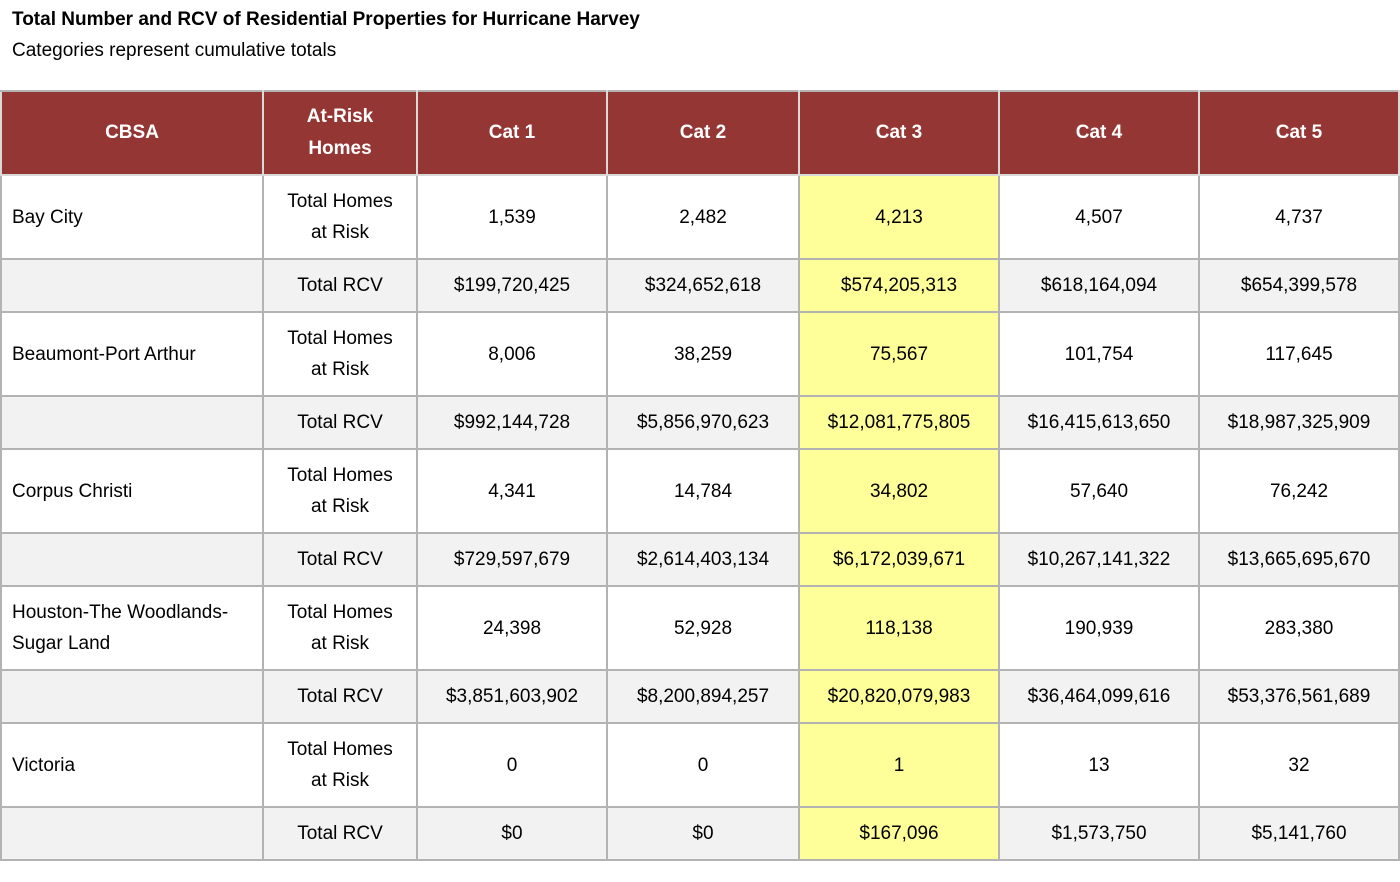  What do you see at coordinates (512, 628) in the screenshot?
I see `homes-cat1-cell: 24,398` at bounding box center [512, 628].